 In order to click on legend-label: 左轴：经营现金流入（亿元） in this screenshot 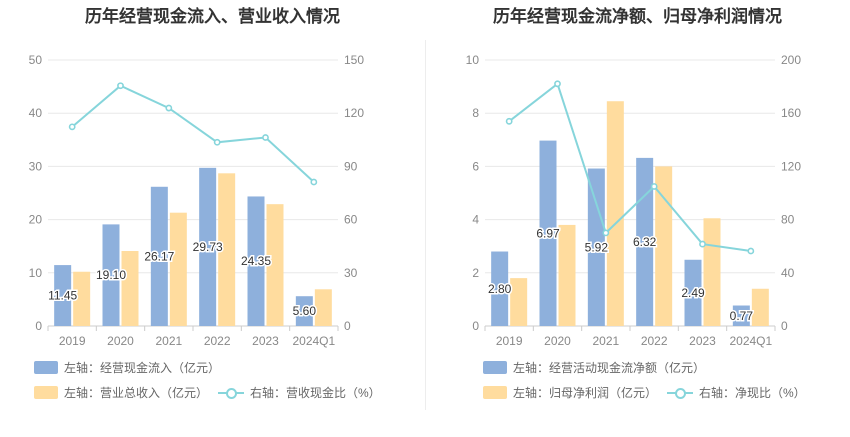, I will do `click(142, 368)`.